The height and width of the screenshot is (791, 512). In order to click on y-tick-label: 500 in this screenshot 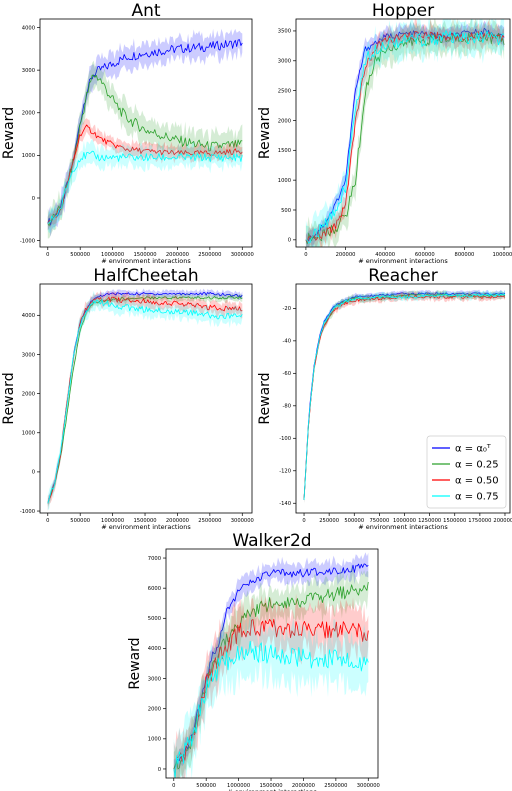, I will do `click(286, 211)`.